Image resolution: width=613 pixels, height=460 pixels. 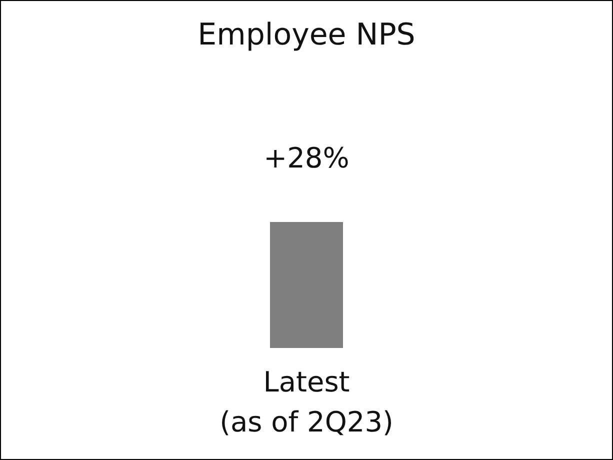 I want to click on x-tick-label: Latest (as of 2Q23), so click(x=307, y=402).